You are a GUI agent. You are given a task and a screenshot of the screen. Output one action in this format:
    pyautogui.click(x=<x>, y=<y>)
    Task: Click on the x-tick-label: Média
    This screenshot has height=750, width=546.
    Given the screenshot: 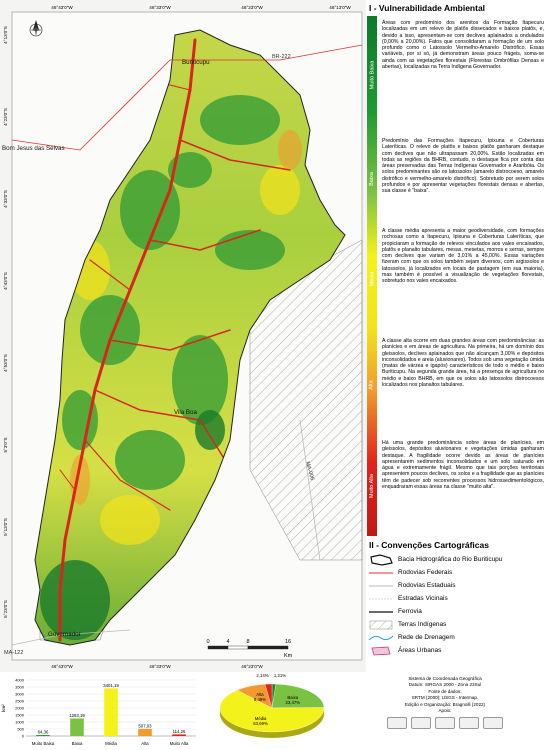 What is the action you would take?
    pyautogui.click(x=111, y=743)
    